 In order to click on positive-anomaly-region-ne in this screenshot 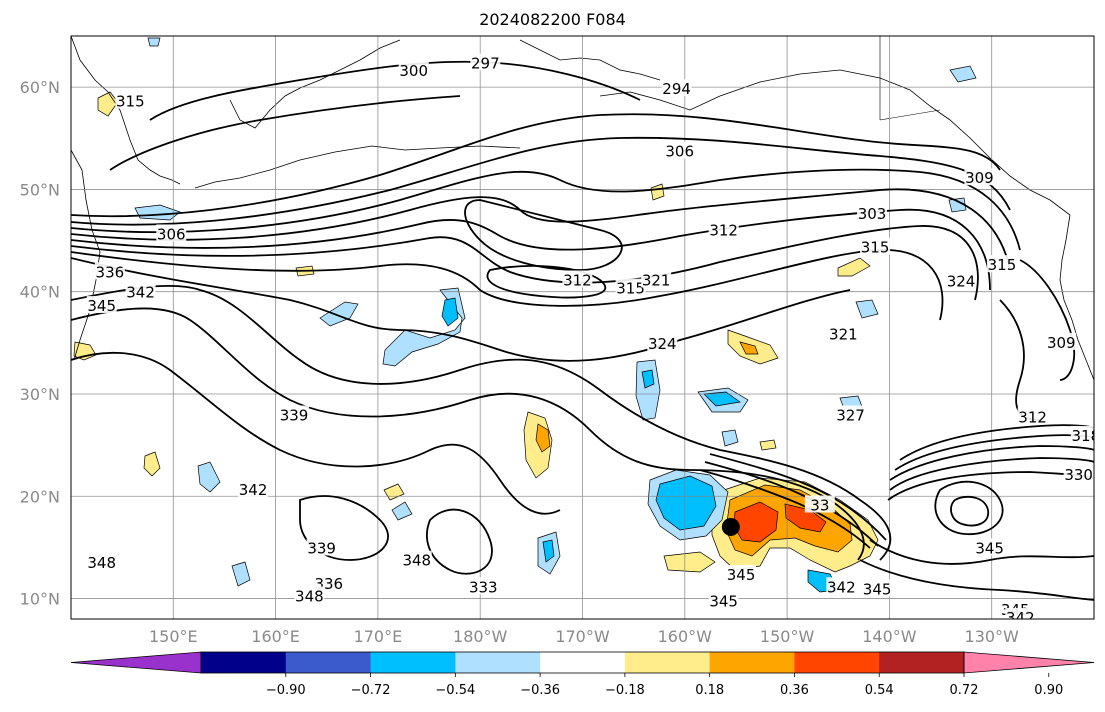, I will do `click(854, 267)`.